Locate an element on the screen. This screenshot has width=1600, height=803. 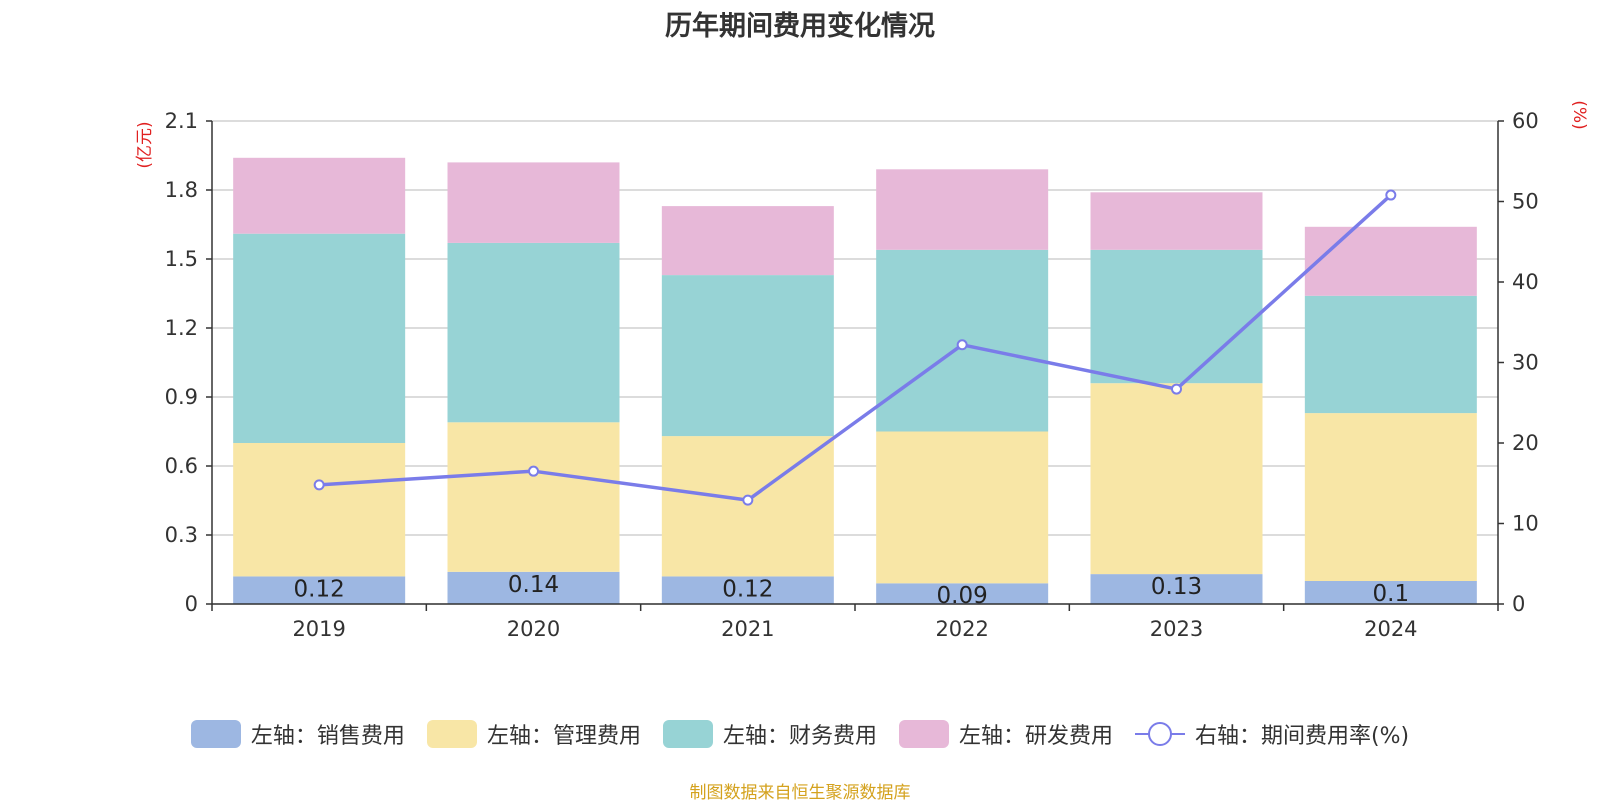
legend-label: 左轴：销售费用 is located at coordinates (327, 736).